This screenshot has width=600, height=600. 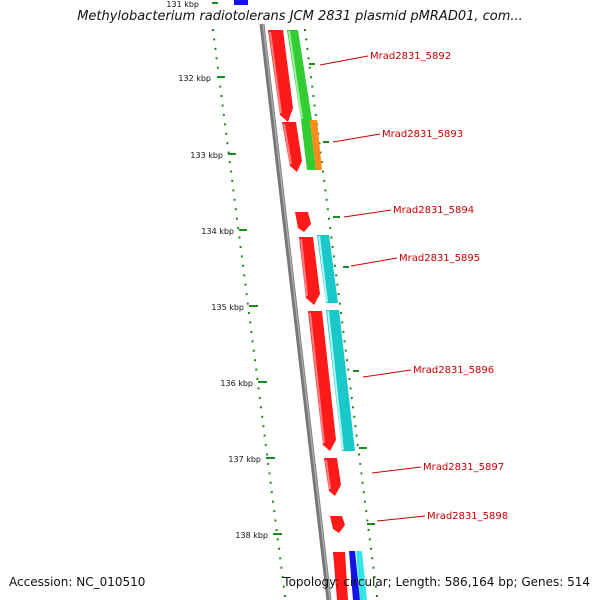 I want to click on gene-label-group: Mrad2831_5893, so click(x=393, y=136).